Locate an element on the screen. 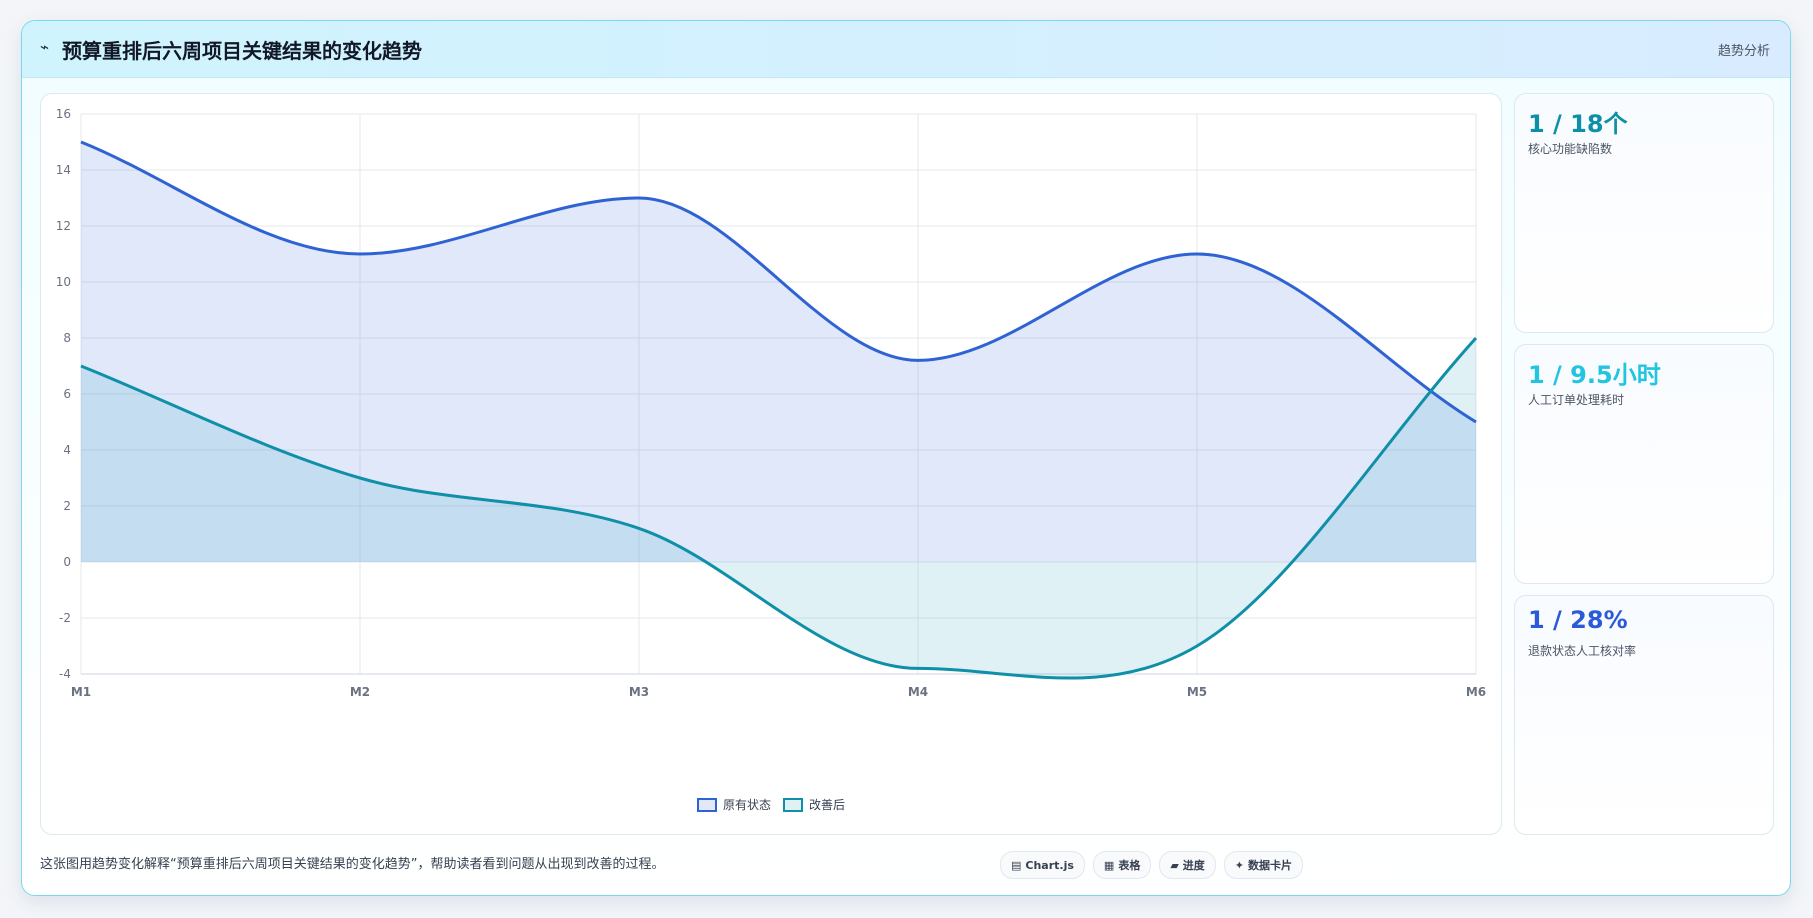  chip-table: ▦ 表格 is located at coordinates (1122, 865).